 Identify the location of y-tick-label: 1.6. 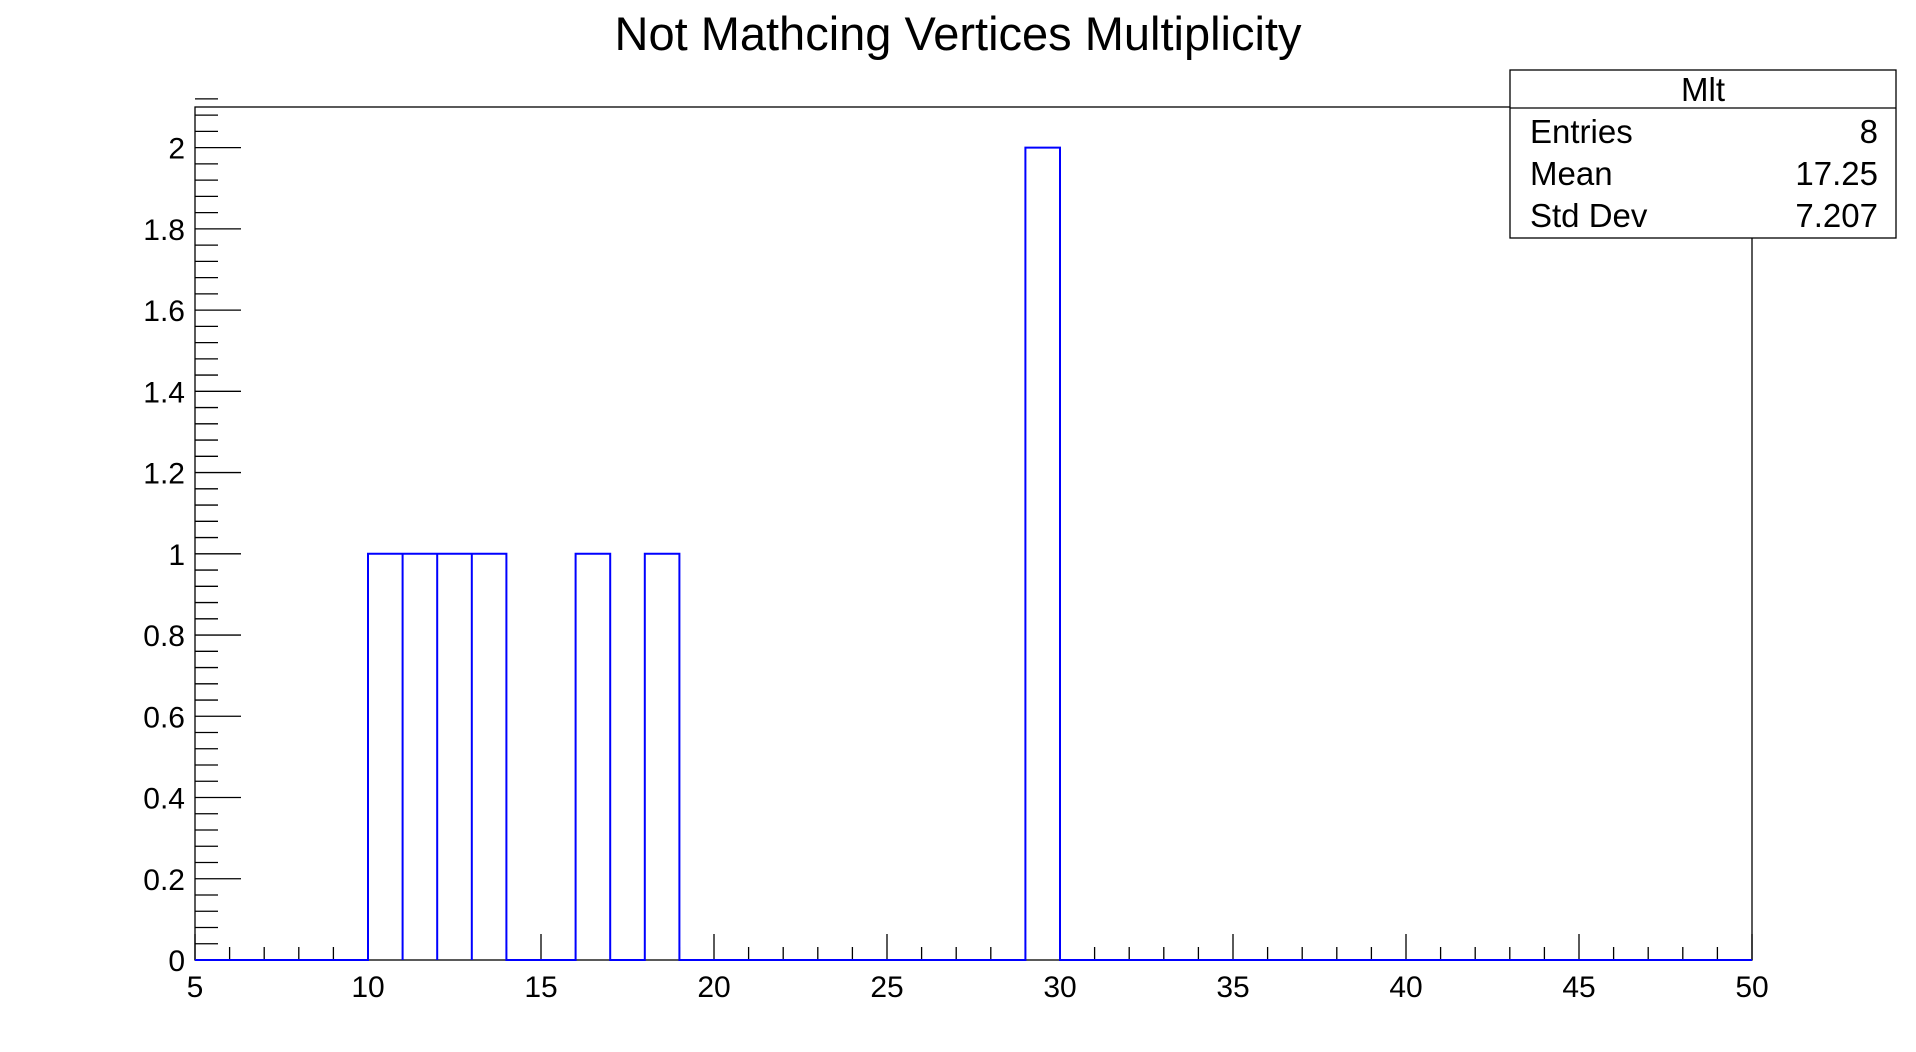
(164, 311).